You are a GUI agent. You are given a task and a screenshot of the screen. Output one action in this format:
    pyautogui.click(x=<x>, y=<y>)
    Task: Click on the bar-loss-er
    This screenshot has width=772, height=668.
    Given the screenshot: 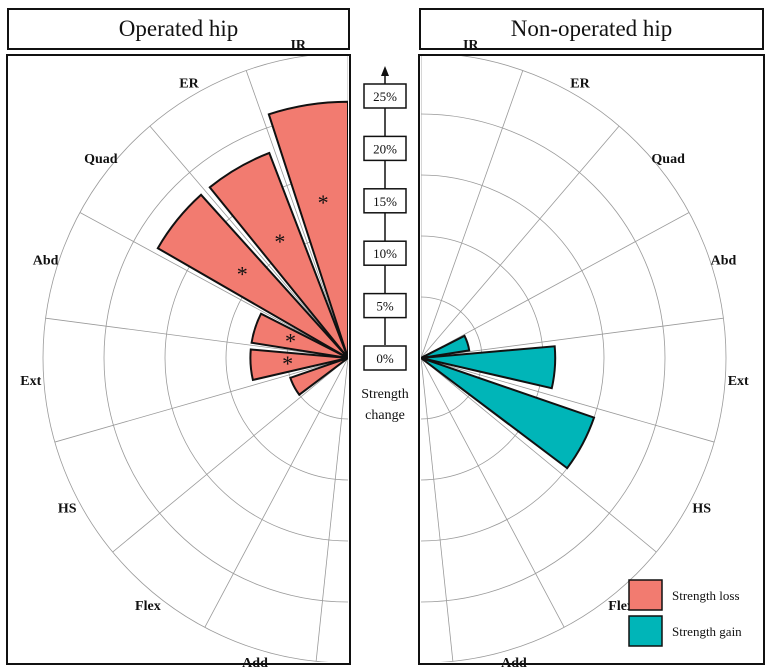 What is the action you would take?
    pyautogui.click(x=278, y=255)
    